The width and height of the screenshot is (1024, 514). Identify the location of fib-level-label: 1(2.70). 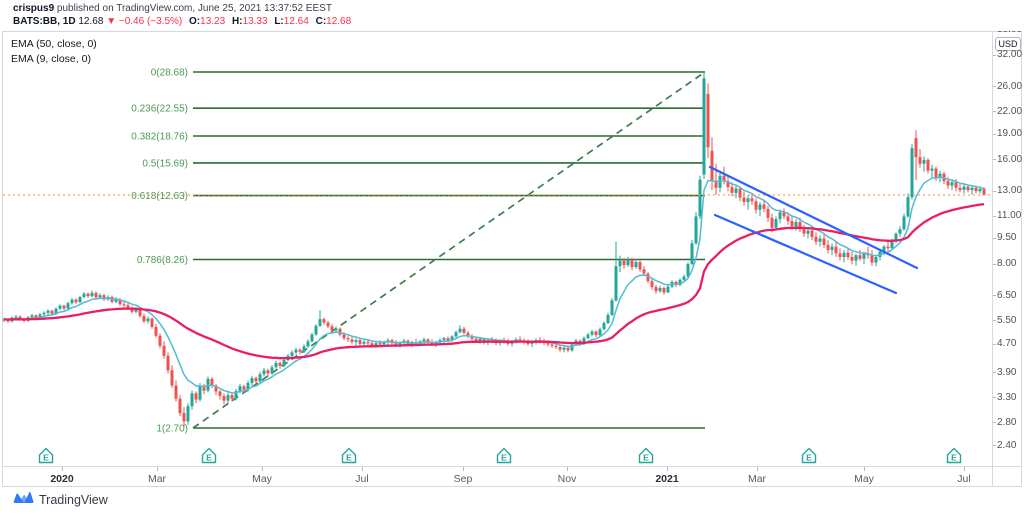
(172, 429).